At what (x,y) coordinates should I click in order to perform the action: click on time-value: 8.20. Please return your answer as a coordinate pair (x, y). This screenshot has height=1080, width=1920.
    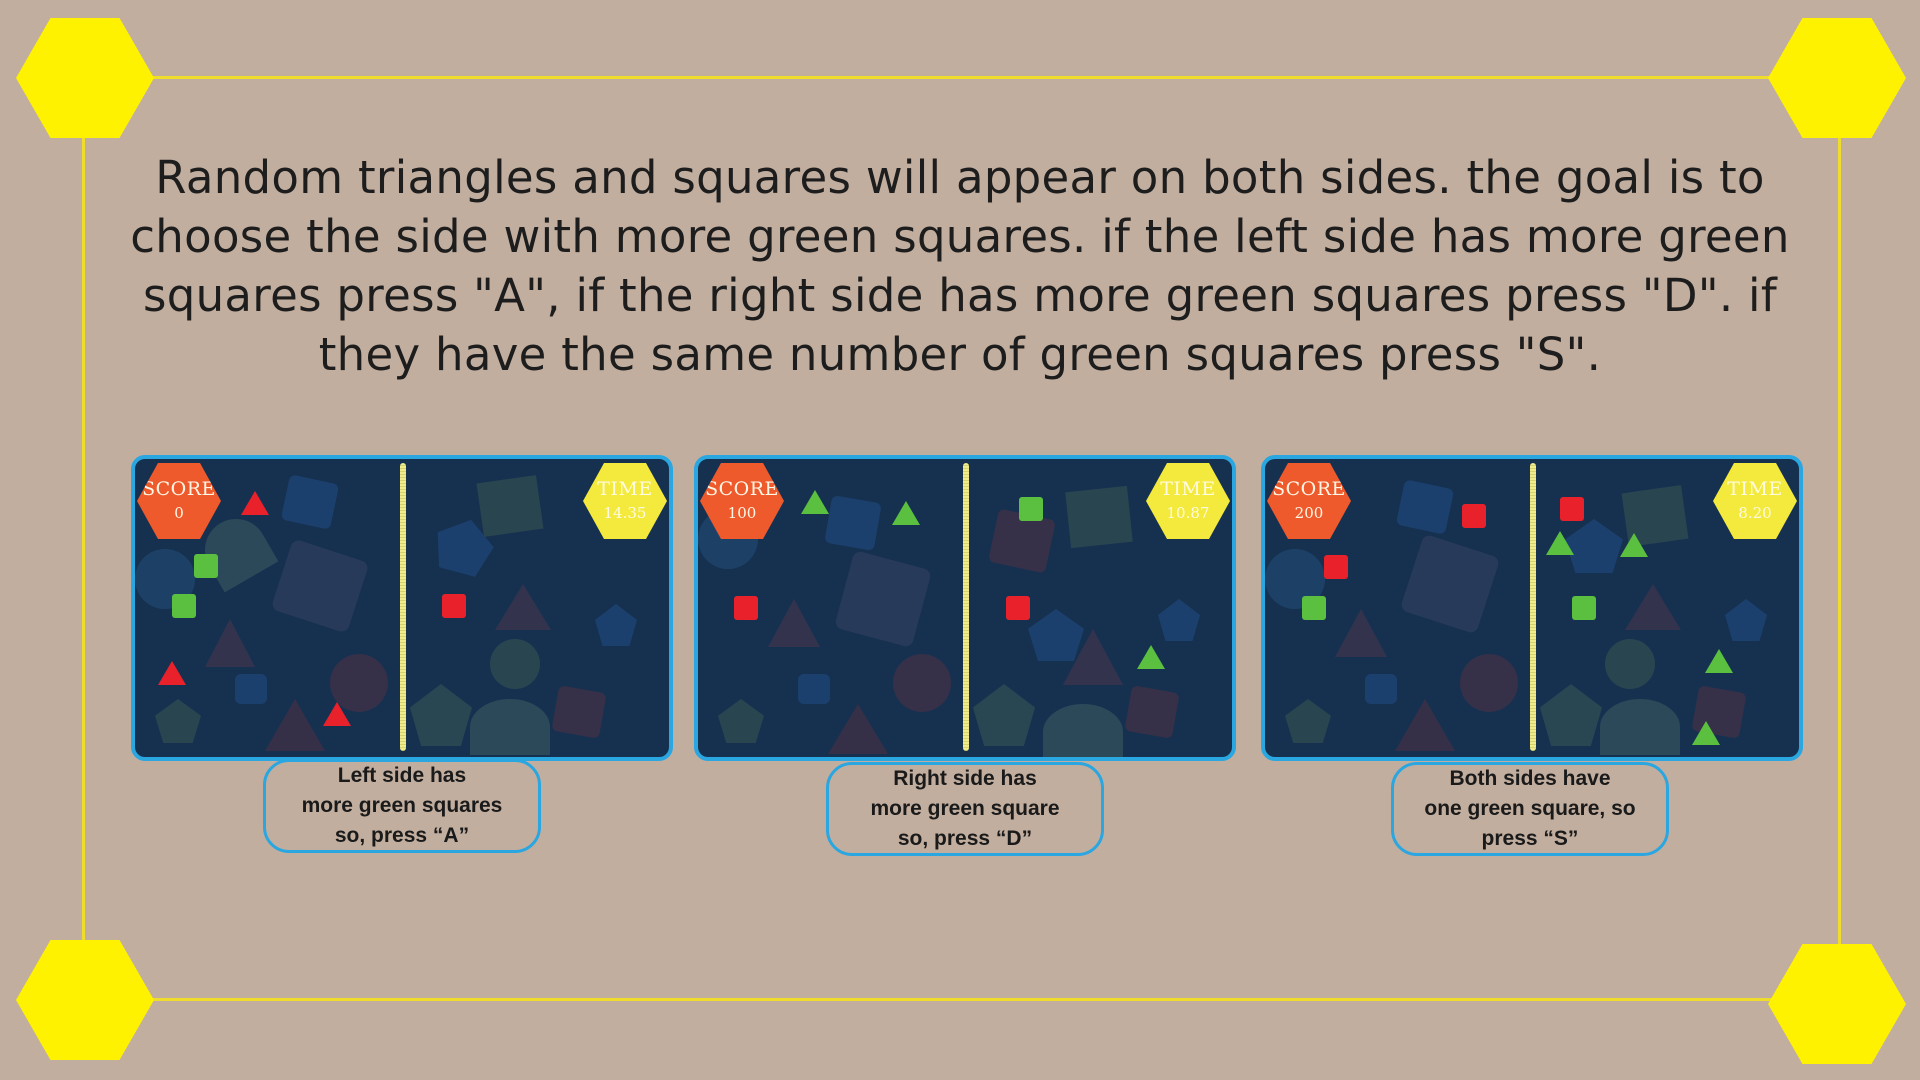
    Looking at the image, I should click on (1755, 513).